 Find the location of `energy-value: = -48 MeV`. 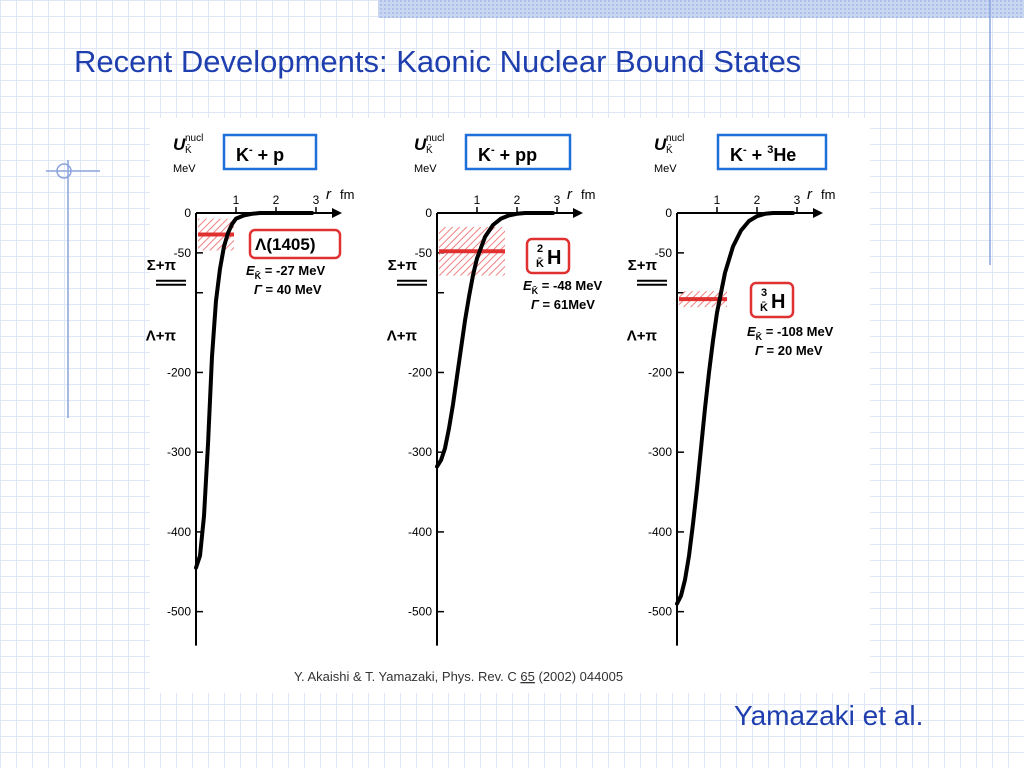

energy-value: = -48 MeV is located at coordinates (570, 285).